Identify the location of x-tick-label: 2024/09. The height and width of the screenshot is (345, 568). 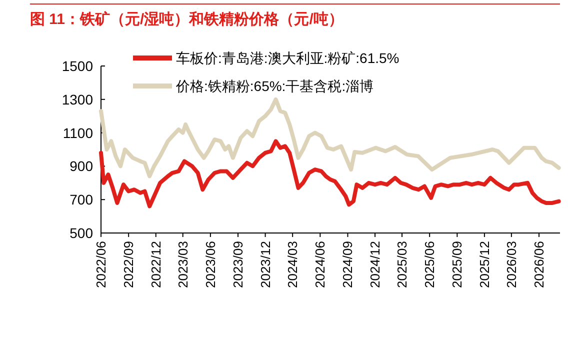
(348, 264).